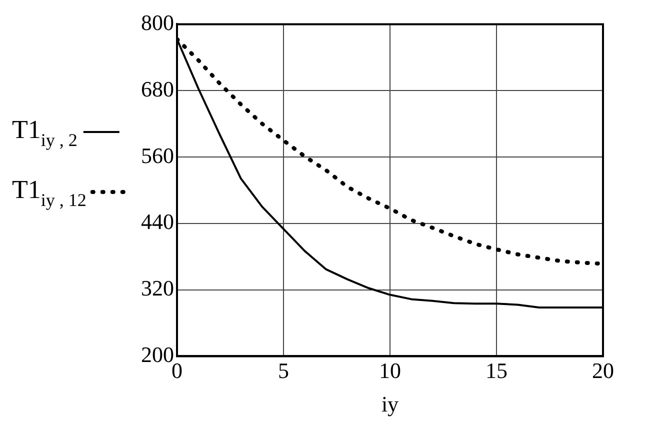 This screenshot has height=435, width=647. What do you see at coordinates (603, 371) in the screenshot?
I see `x-tick-label: 20` at bounding box center [603, 371].